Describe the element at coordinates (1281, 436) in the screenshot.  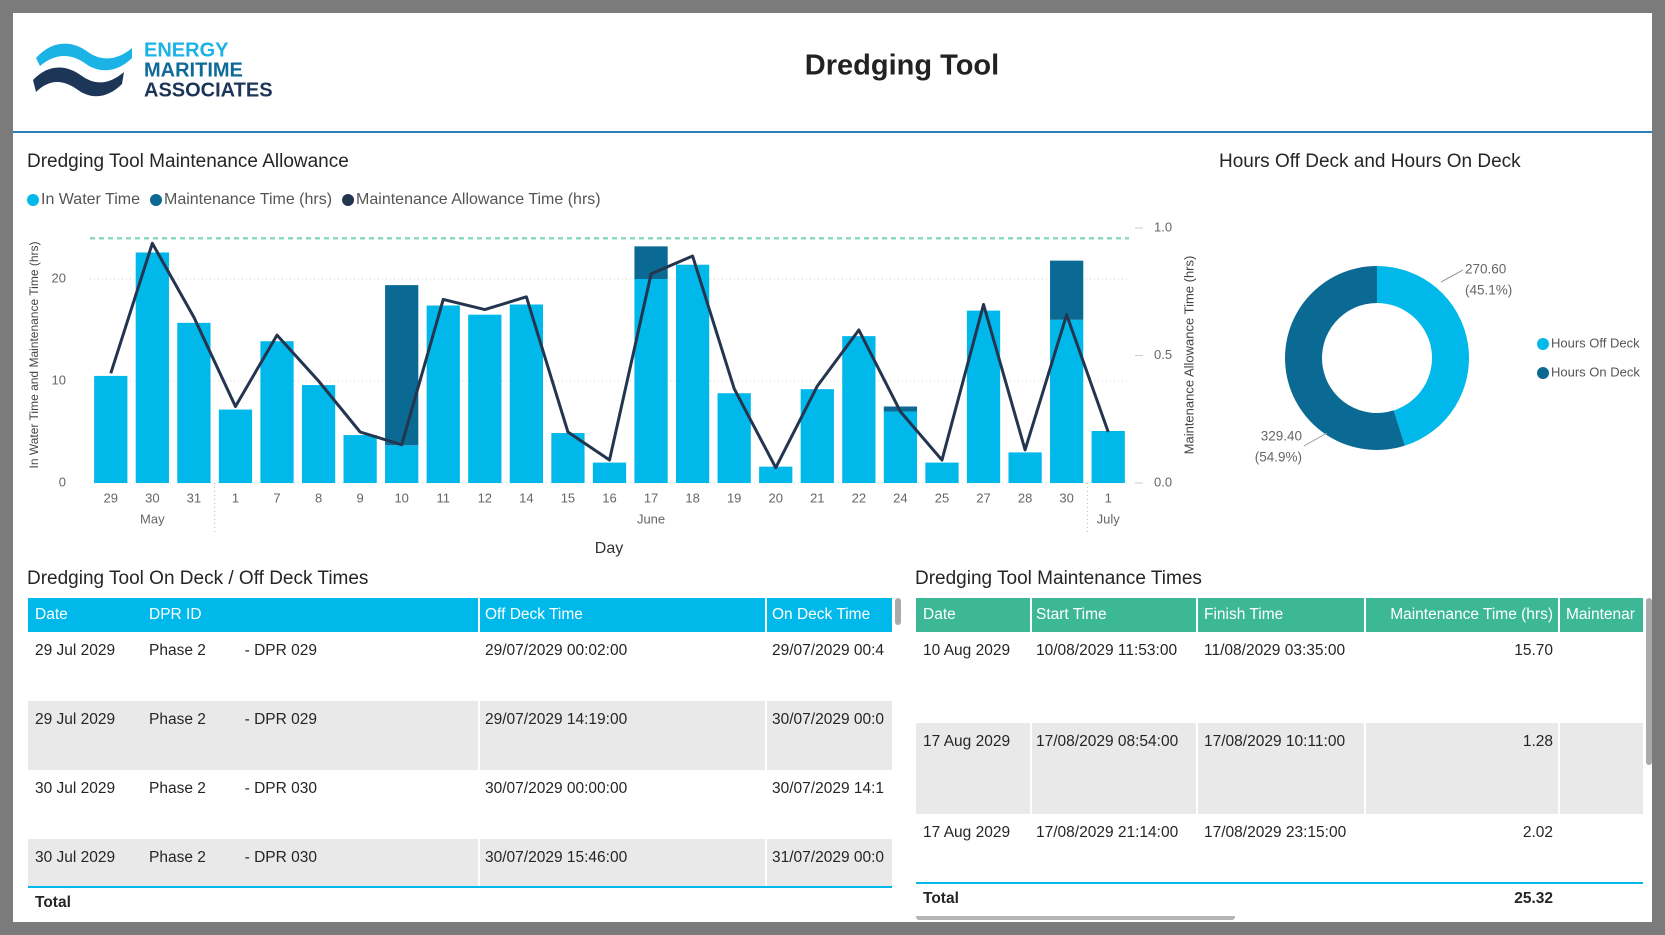
I see `data-label: 329.40` at that location.